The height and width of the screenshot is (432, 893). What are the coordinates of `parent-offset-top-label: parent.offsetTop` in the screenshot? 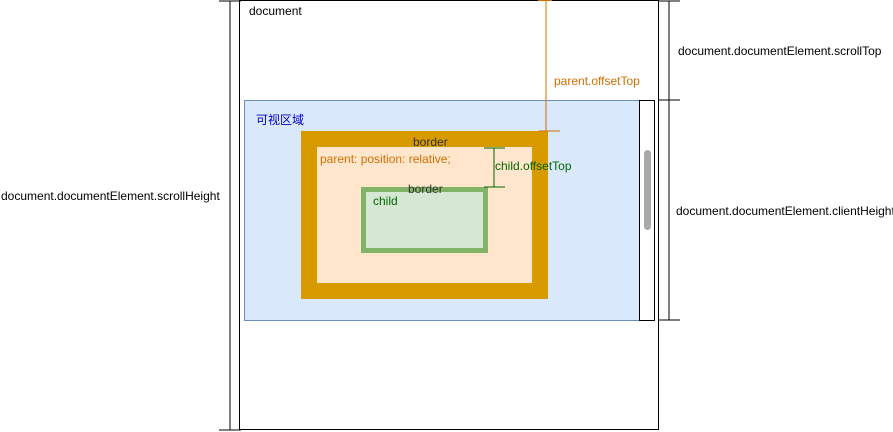 It's located at (597, 81).